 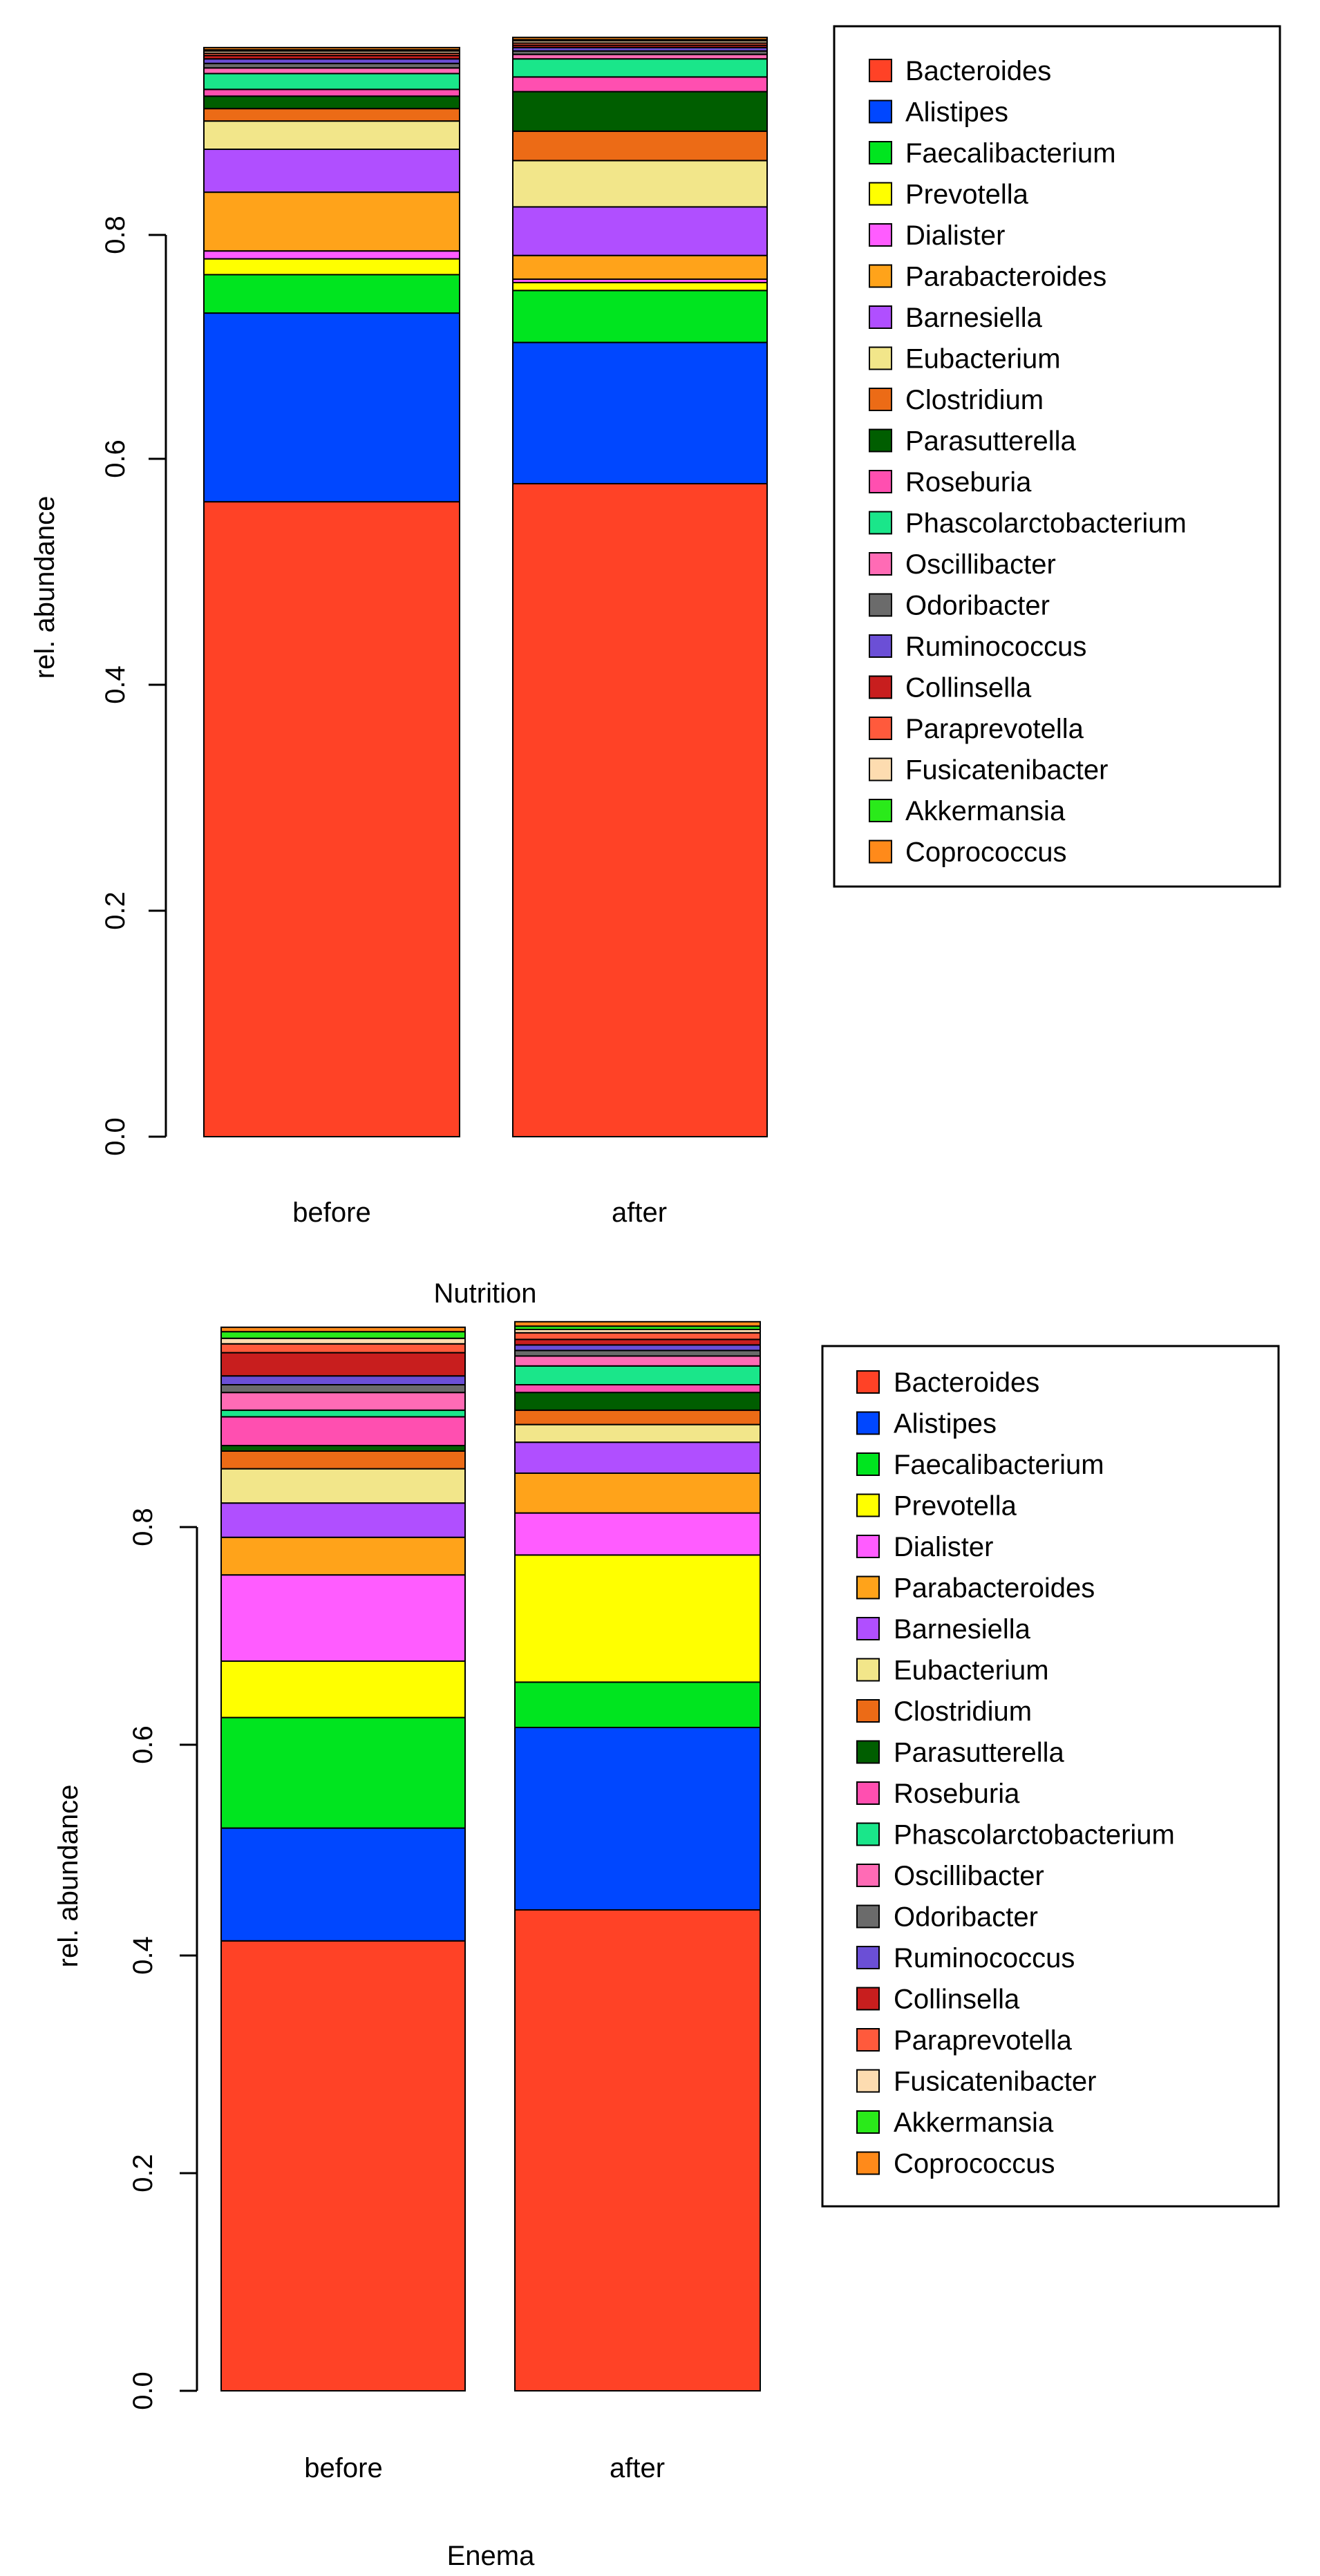 What do you see at coordinates (868, 1423) in the screenshot?
I see `enema-legend-swatch-alistipes` at bounding box center [868, 1423].